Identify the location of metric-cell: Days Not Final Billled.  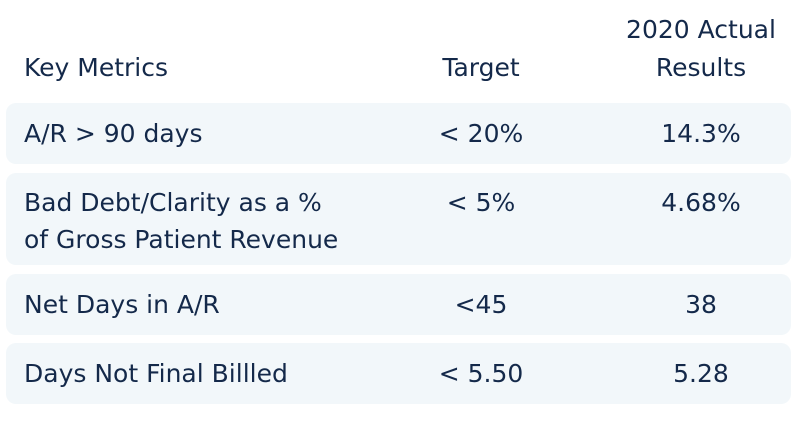
(156, 373).